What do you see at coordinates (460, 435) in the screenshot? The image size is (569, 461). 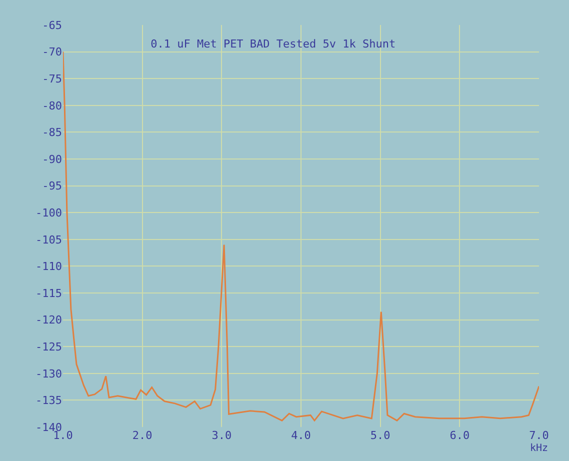 I see `x-tick-label: 6.0` at bounding box center [460, 435].